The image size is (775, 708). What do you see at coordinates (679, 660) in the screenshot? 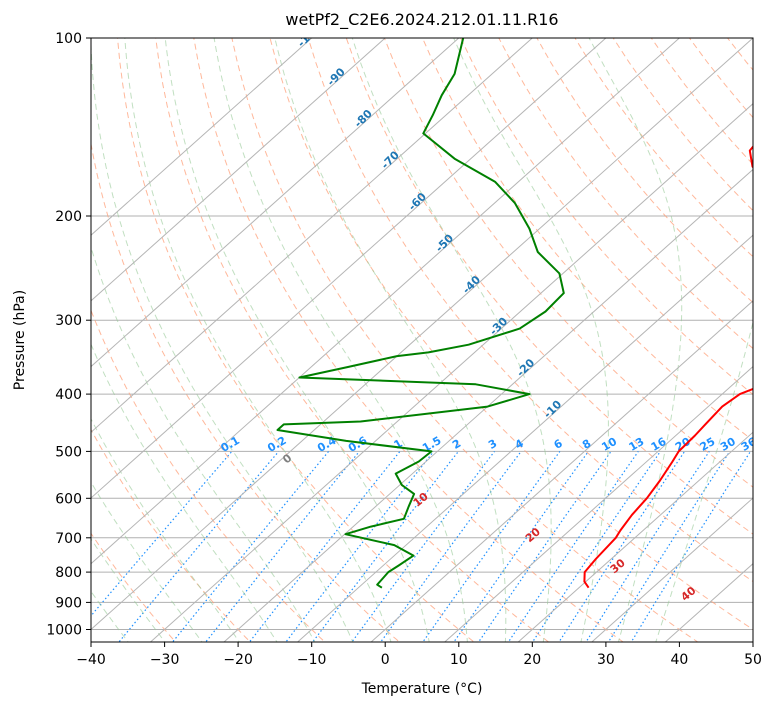
I see `x-tick-label: 40` at bounding box center [679, 660].